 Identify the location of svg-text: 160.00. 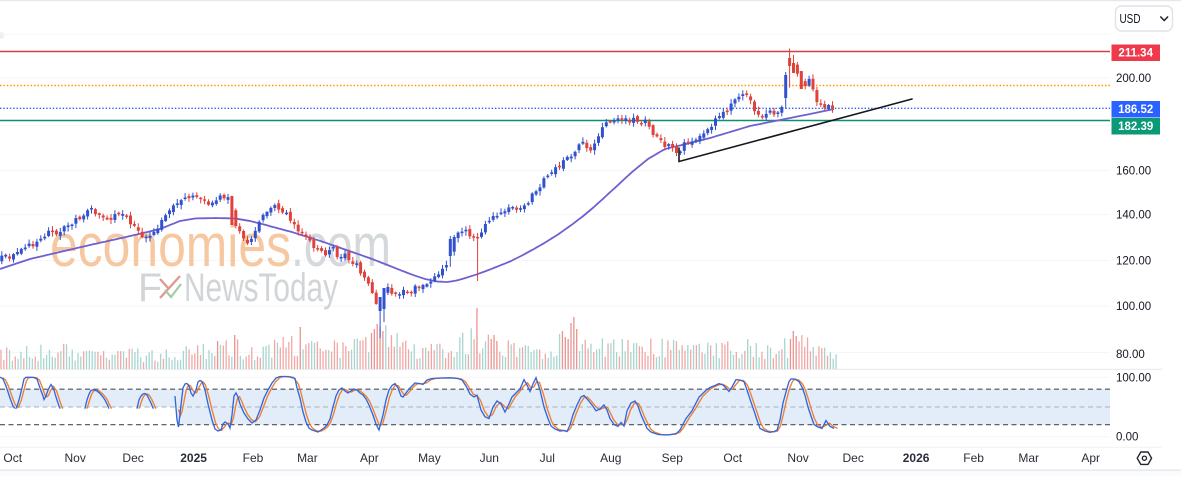
(1133, 172).